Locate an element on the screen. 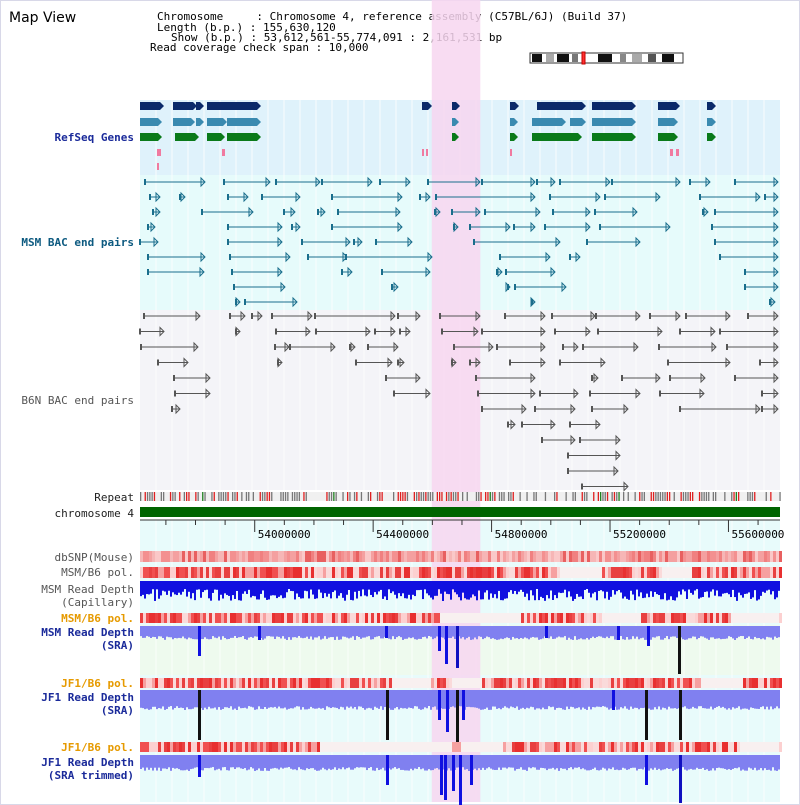  highlight-region is located at coordinates (456, 401).